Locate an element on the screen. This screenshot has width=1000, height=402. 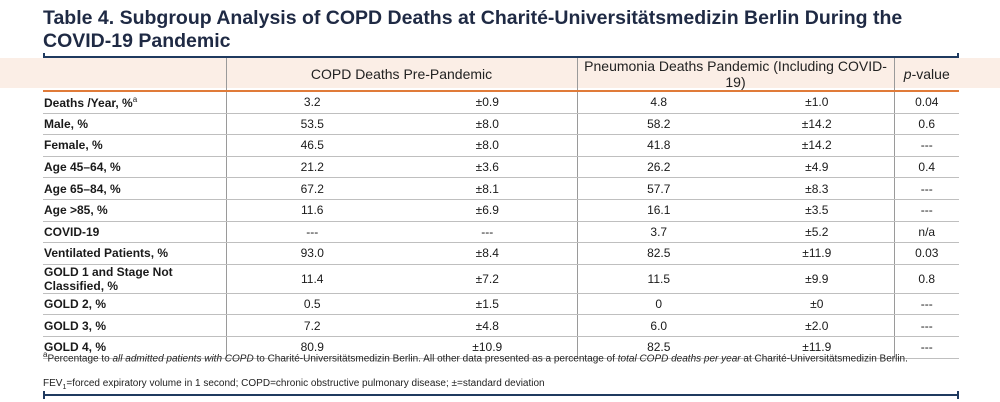
row-label-text: Deaths /Year, % is located at coordinates (88, 102).